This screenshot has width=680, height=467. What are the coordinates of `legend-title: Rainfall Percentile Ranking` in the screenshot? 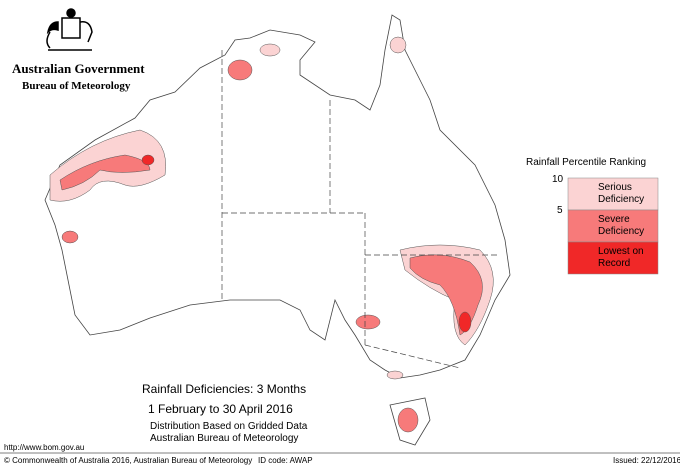 It's located at (586, 162).